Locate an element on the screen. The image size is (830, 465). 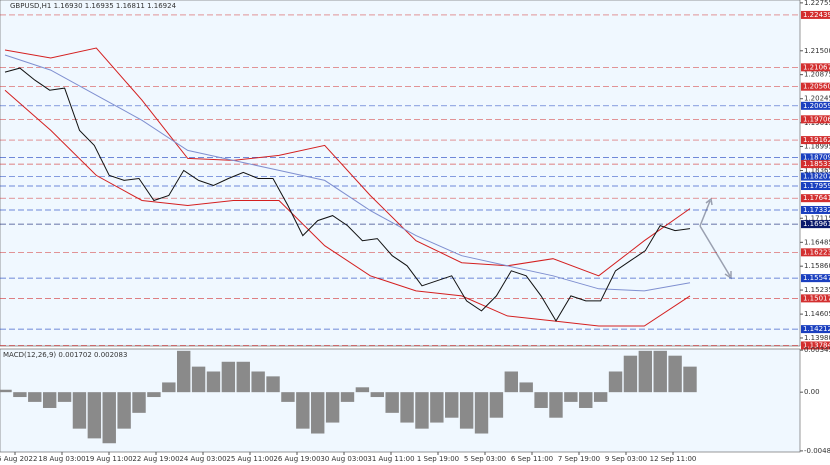
y-tick-label: 1.17115 is located at coordinates (817, 218).